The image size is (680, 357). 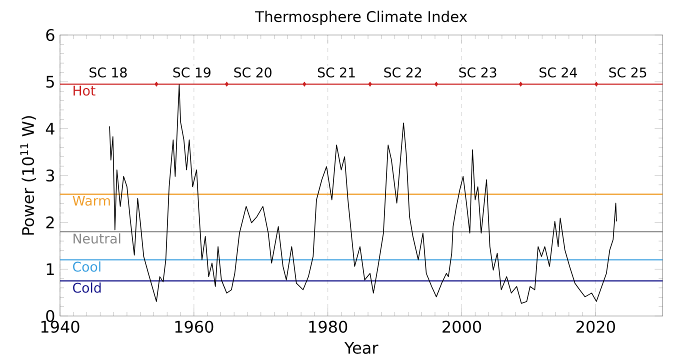 What do you see at coordinates (253, 72) in the screenshot?
I see `annotation: SC 20` at bounding box center [253, 72].